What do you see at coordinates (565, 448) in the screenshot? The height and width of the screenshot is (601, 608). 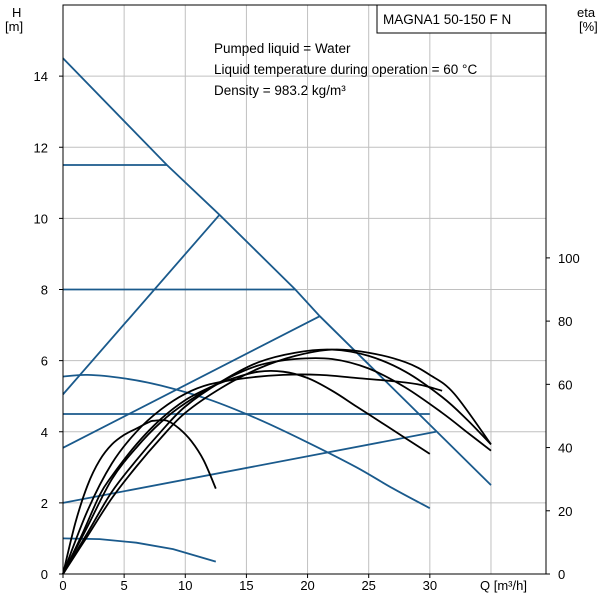 I see `y-right-tick-label: 40` at bounding box center [565, 448].